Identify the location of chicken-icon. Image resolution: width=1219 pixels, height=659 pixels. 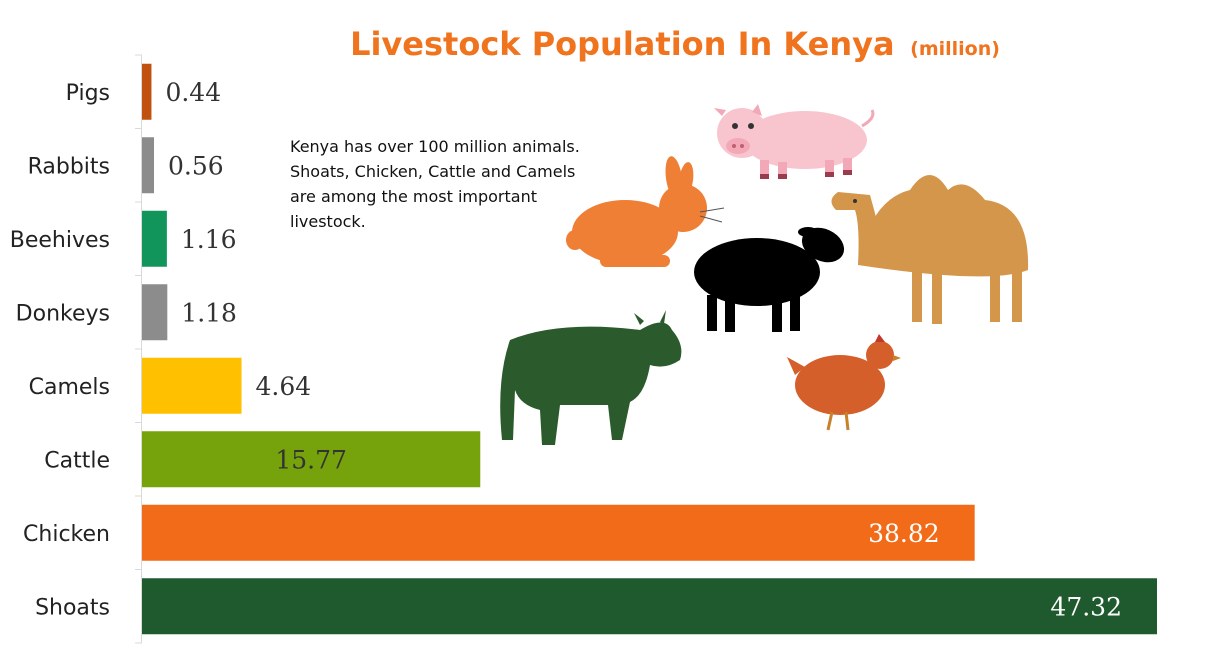
(844, 382).